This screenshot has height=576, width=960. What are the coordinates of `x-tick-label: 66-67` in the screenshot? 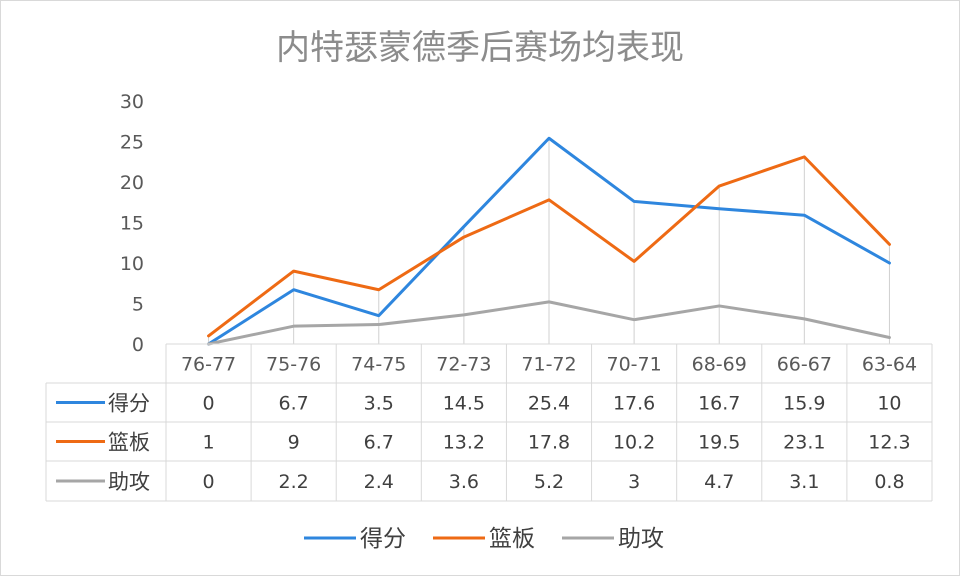 It's located at (804, 365).